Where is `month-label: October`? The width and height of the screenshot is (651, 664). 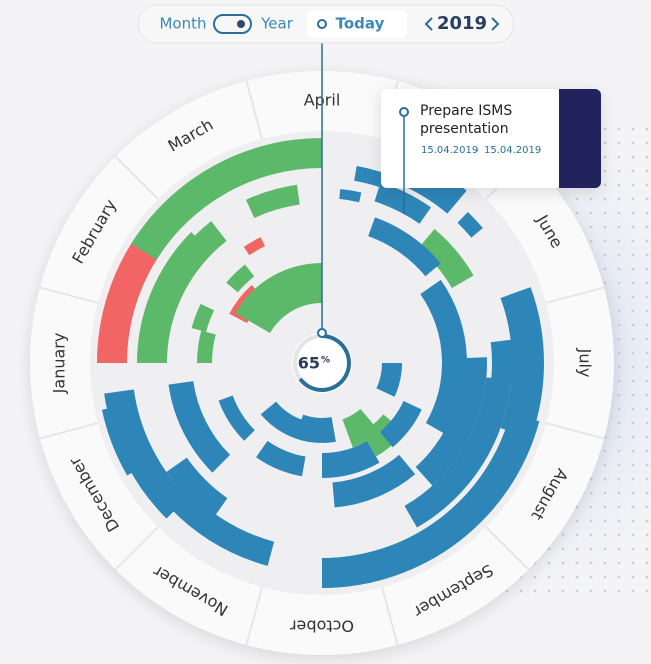
month-label: October is located at coordinates (322, 626).